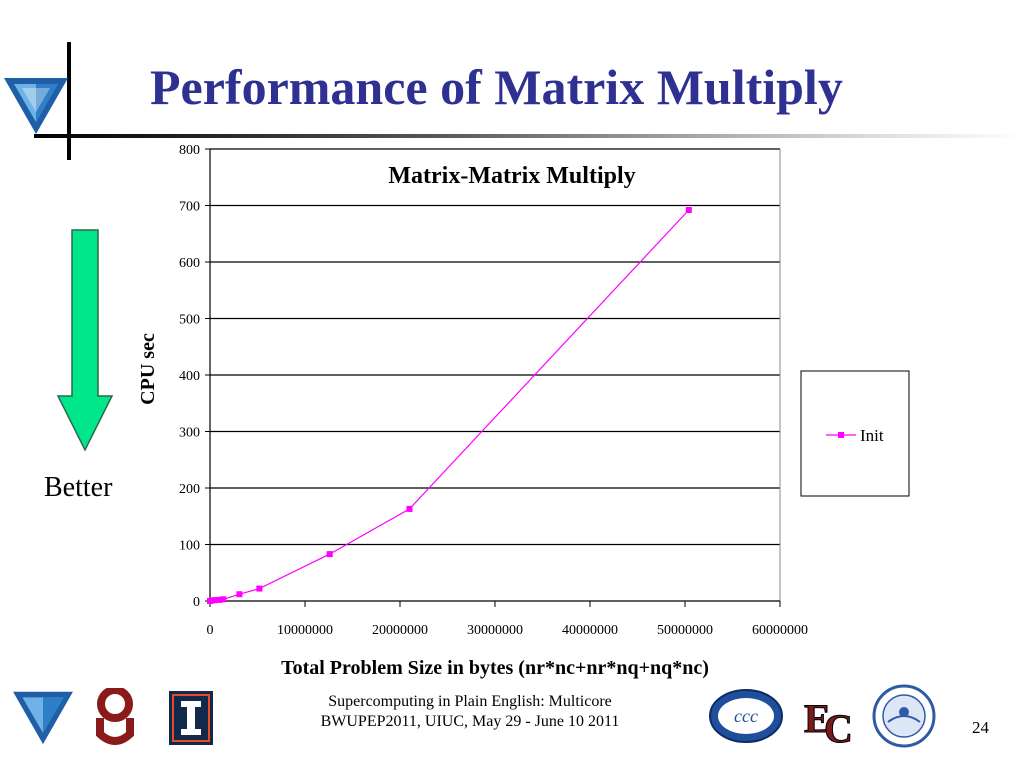  I want to click on ec-logo: E C, so click(828, 721).